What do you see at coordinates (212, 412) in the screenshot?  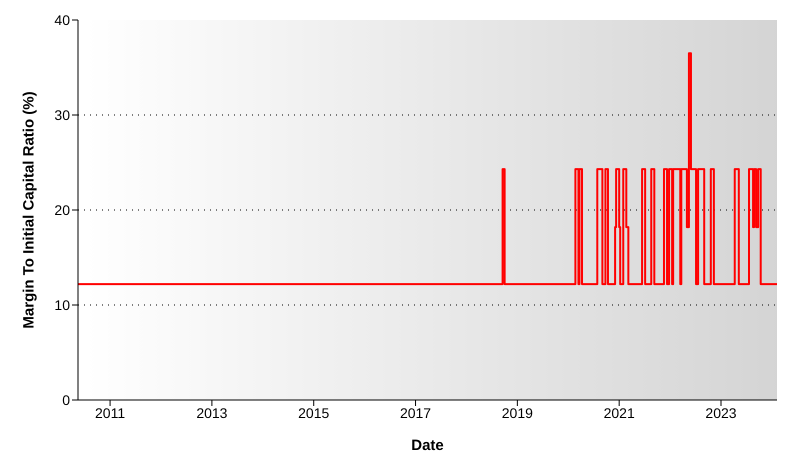 I see `x-tick-label: 2013` at bounding box center [212, 412].